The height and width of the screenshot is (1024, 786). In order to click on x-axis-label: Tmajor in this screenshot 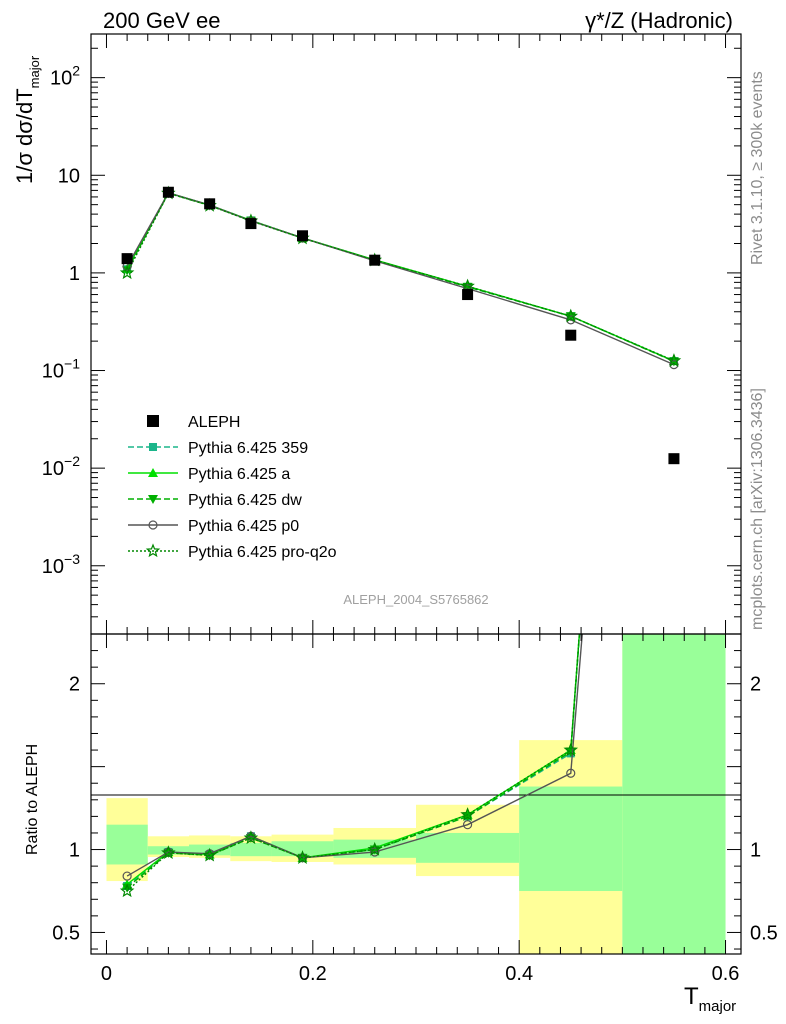, I will do `click(710, 999)`.